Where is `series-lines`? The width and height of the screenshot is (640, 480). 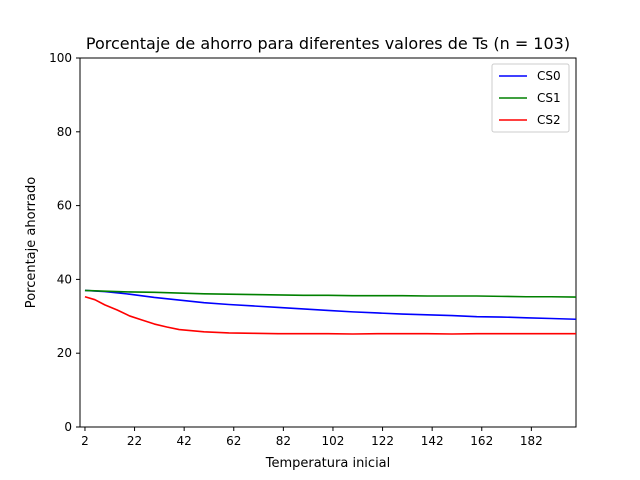 series-lines is located at coordinates (330, 312).